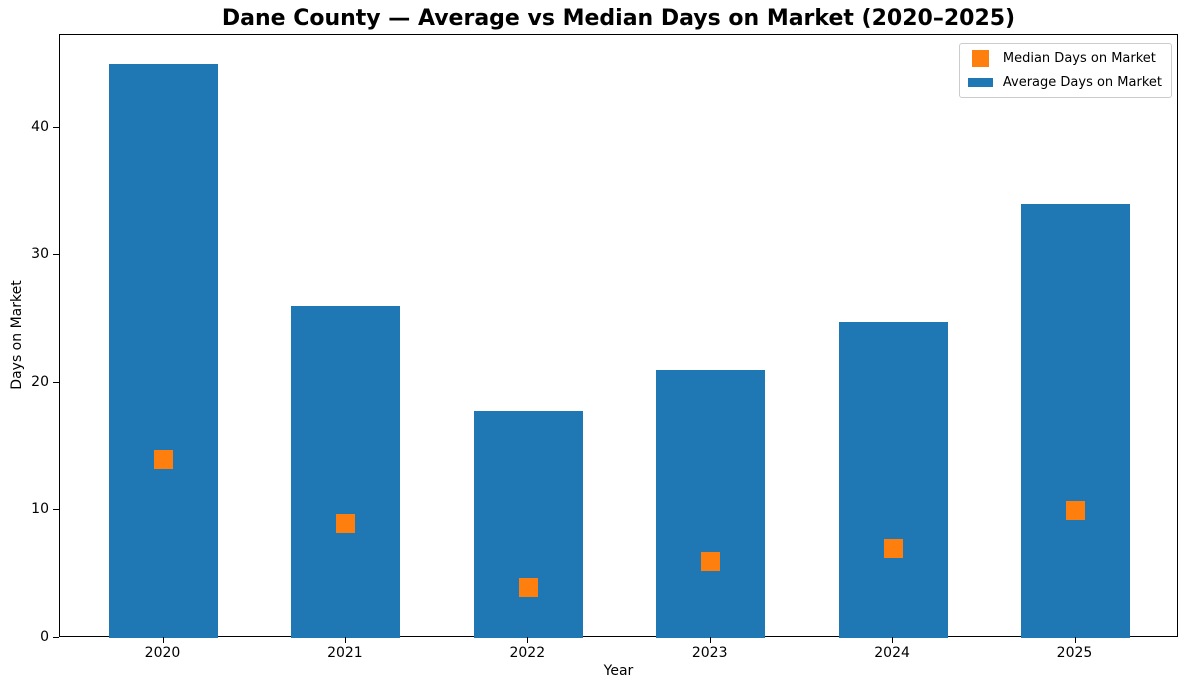  What do you see at coordinates (892, 653) in the screenshot?
I see `x-tick-label-2024: 2024` at bounding box center [892, 653].